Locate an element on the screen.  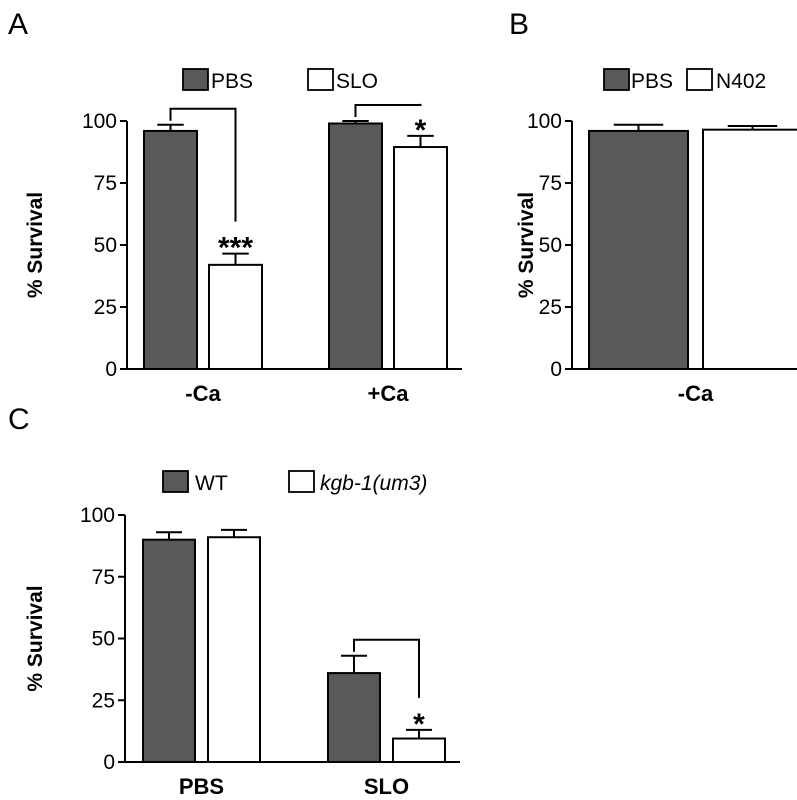
legend-label: N402 is located at coordinates (741, 81).